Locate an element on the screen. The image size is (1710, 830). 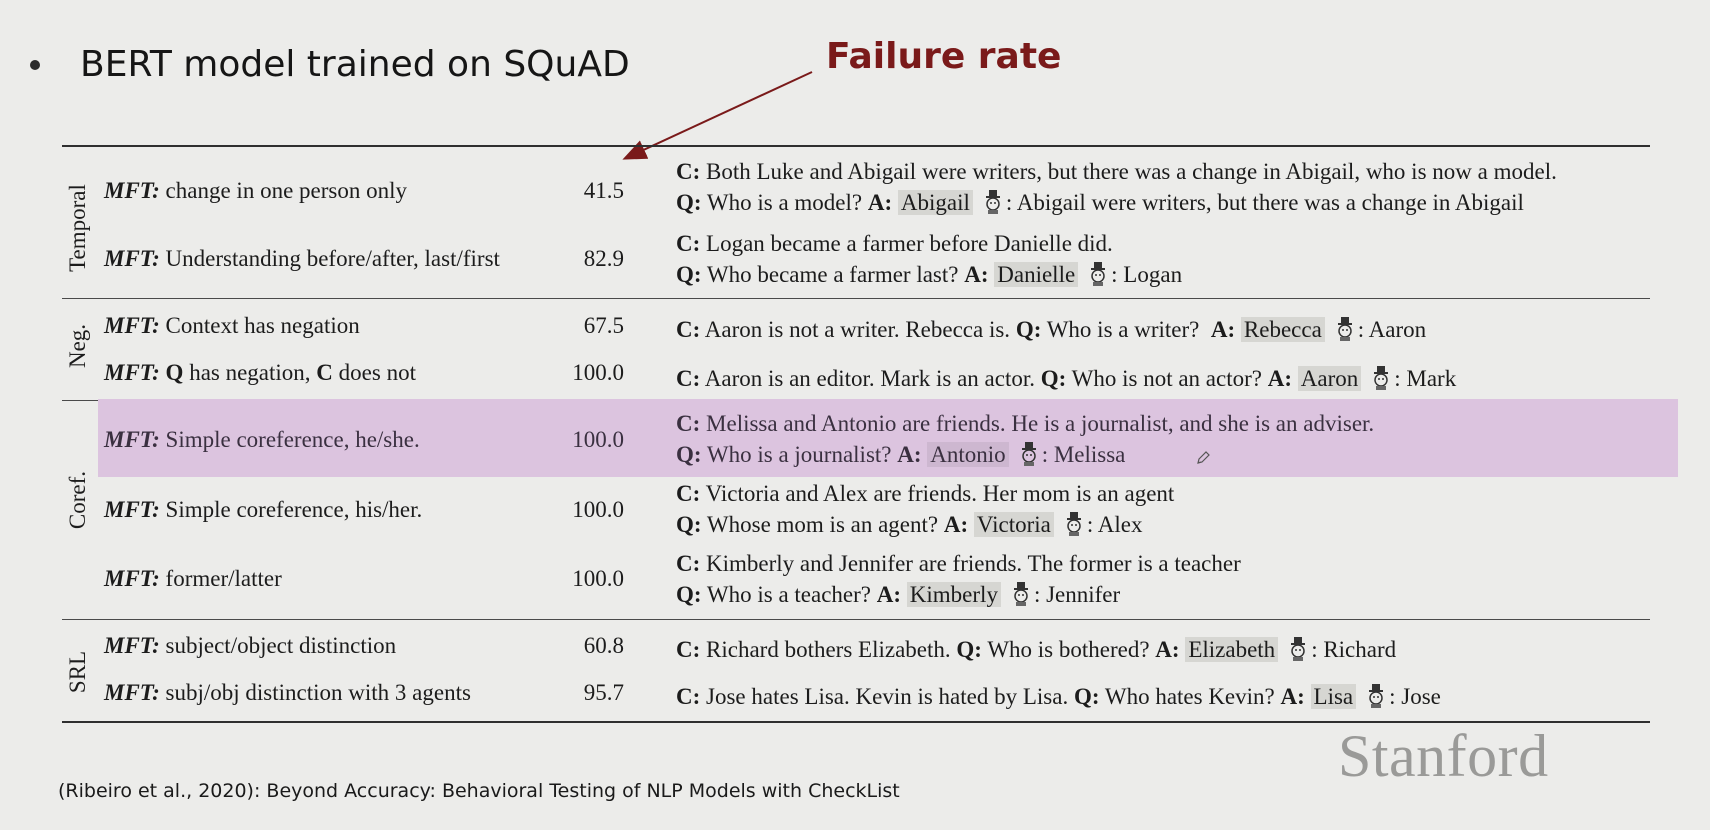
failure-rate-value: 60.8 is located at coordinates (603, 645).